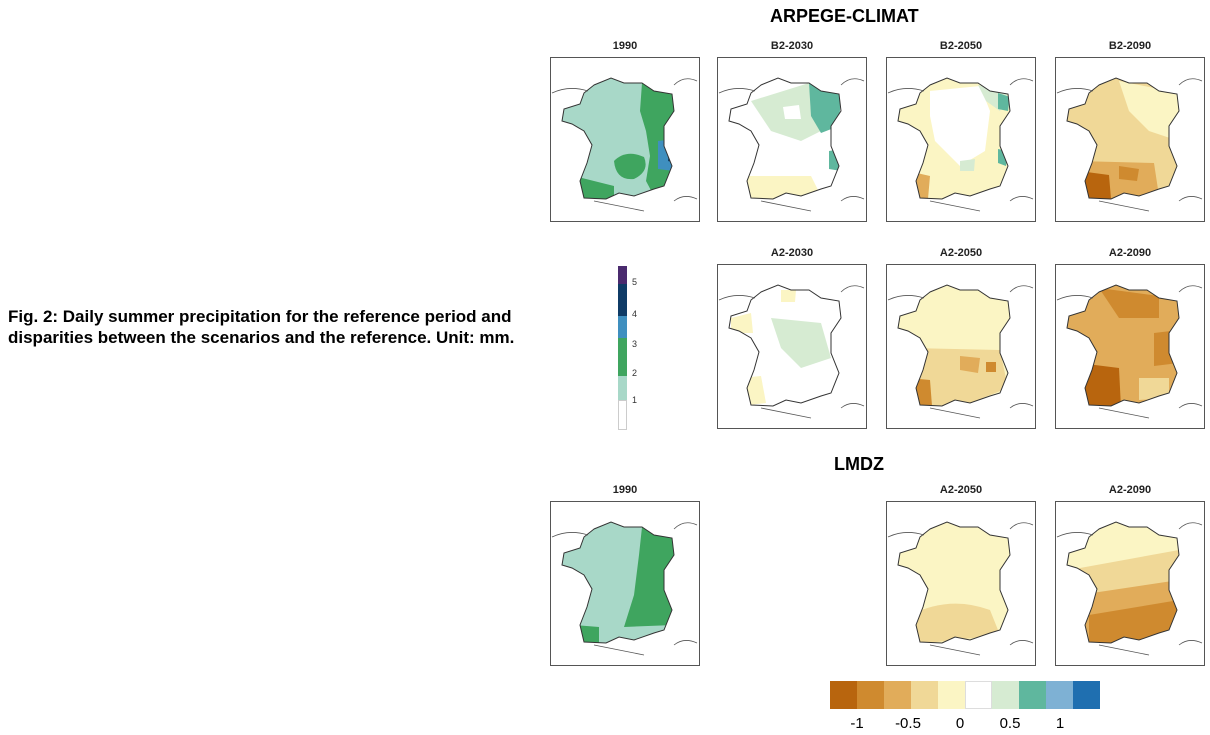 This screenshot has height=735, width=1210. What do you see at coordinates (908, 723) in the screenshot?
I see `colorbar-tick: -0.5` at bounding box center [908, 723].